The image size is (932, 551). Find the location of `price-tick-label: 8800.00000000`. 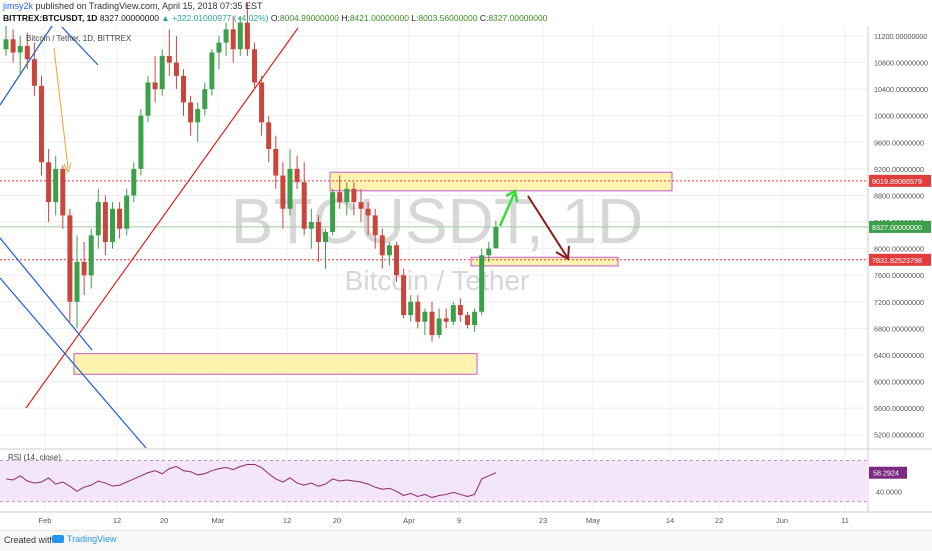

price-tick-label: 8800.00000000 is located at coordinates (899, 195).